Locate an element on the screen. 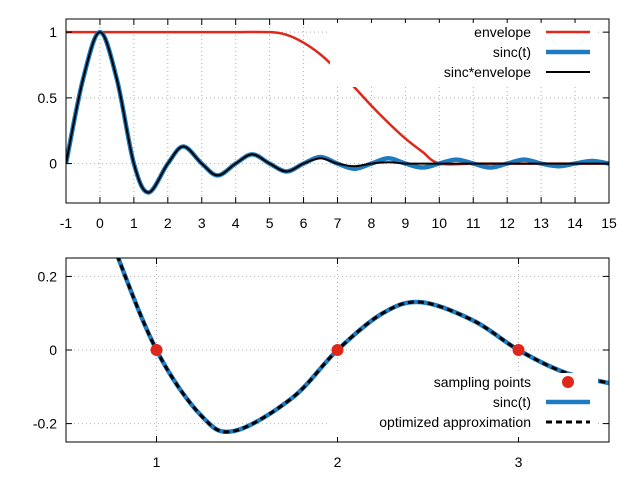 The width and height of the screenshot is (640, 480). x-tick-label: 0 is located at coordinates (100, 223).